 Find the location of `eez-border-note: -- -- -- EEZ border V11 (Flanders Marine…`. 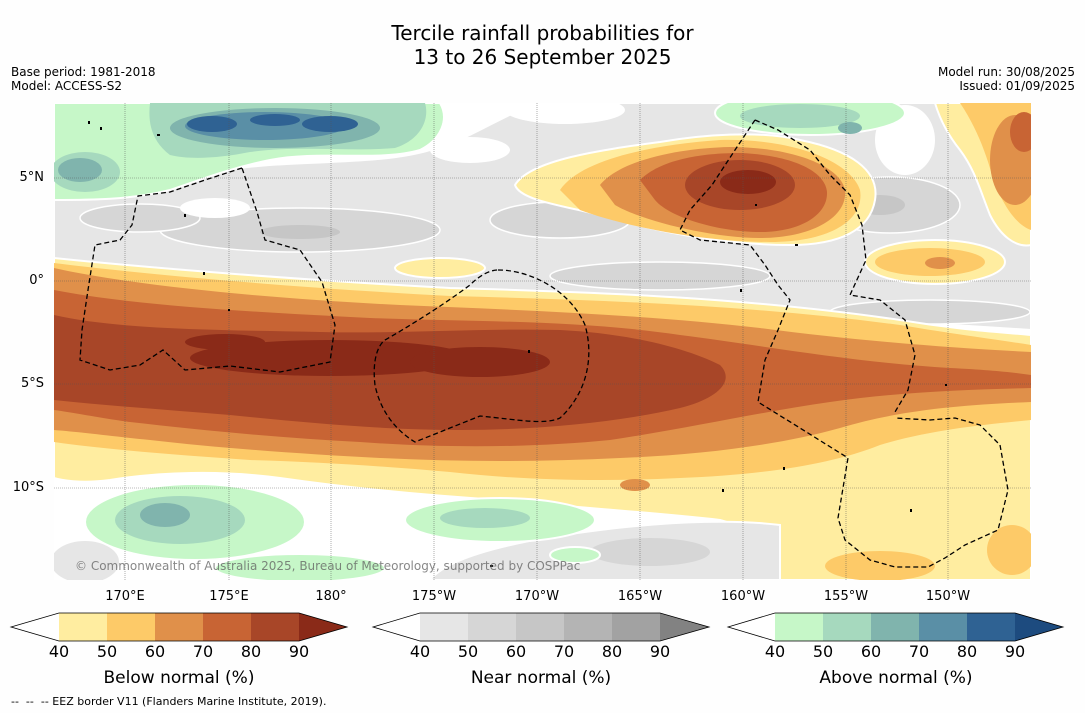

eez-border-note: -- -- -- EEZ border V11 (Flanders Marine… is located at coordinates (169, 701).